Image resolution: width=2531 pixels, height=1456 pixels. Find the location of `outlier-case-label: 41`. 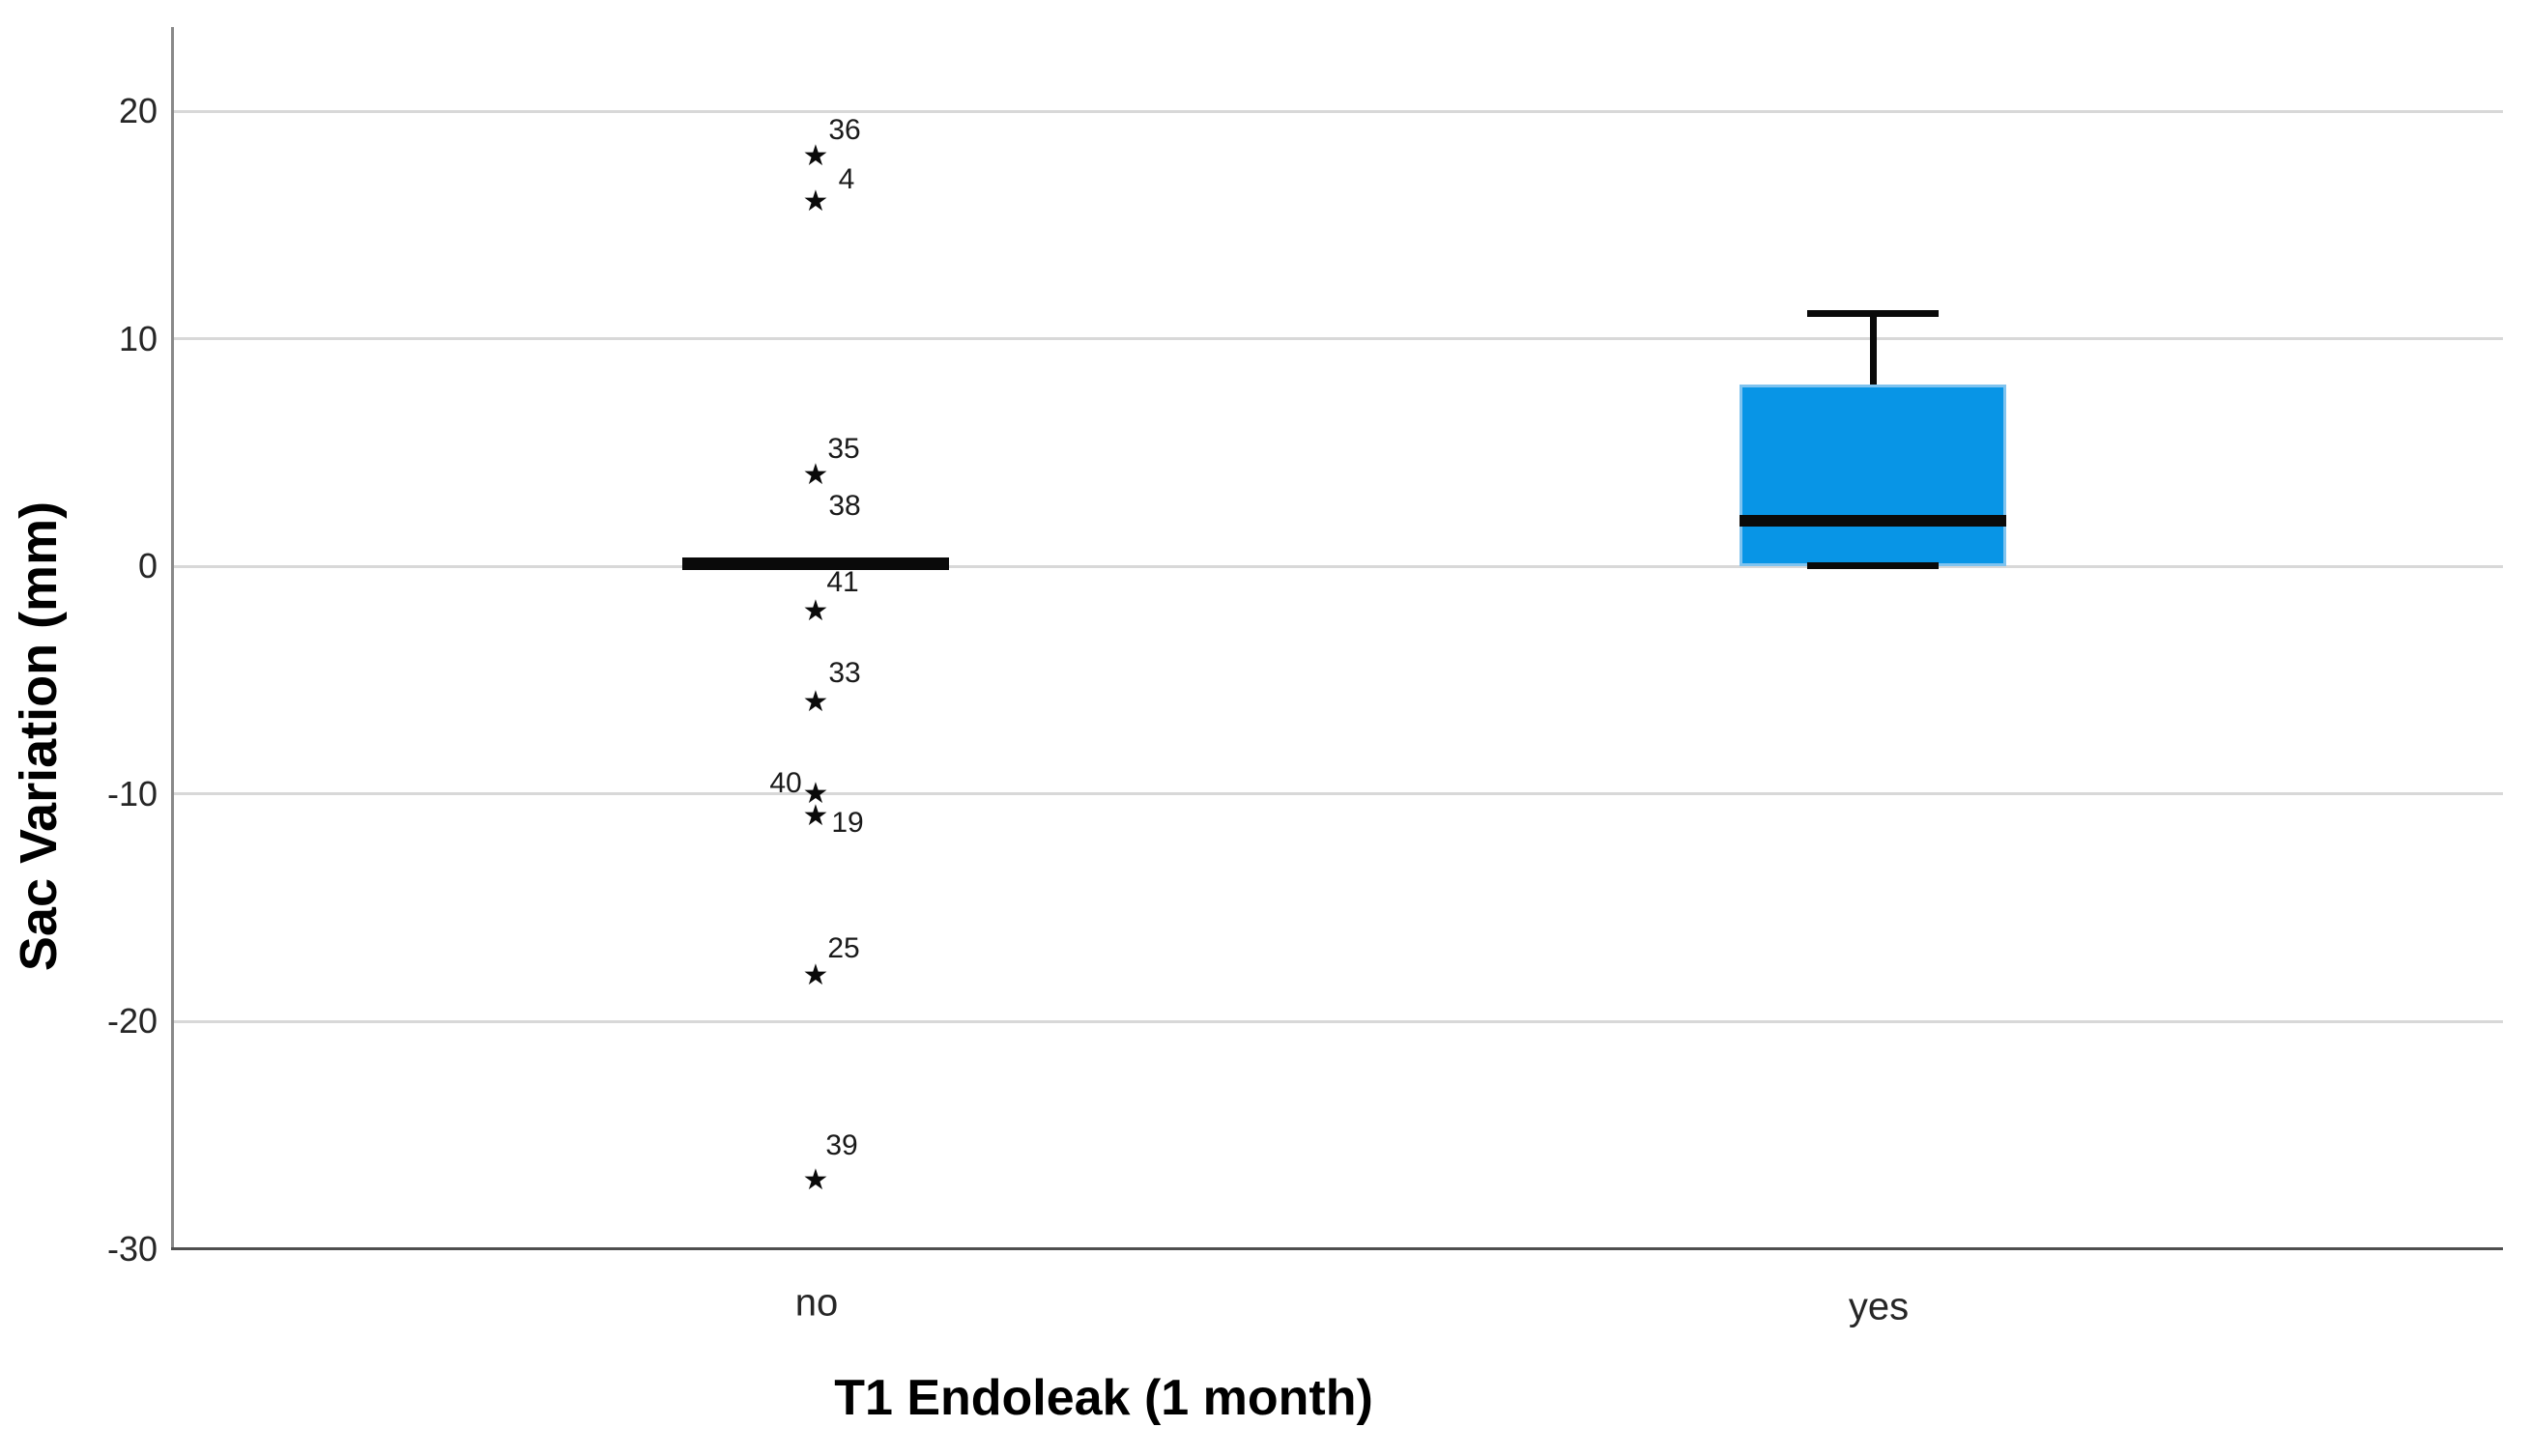

outlier-case-label: 41 is located at coordinates (843, 582).